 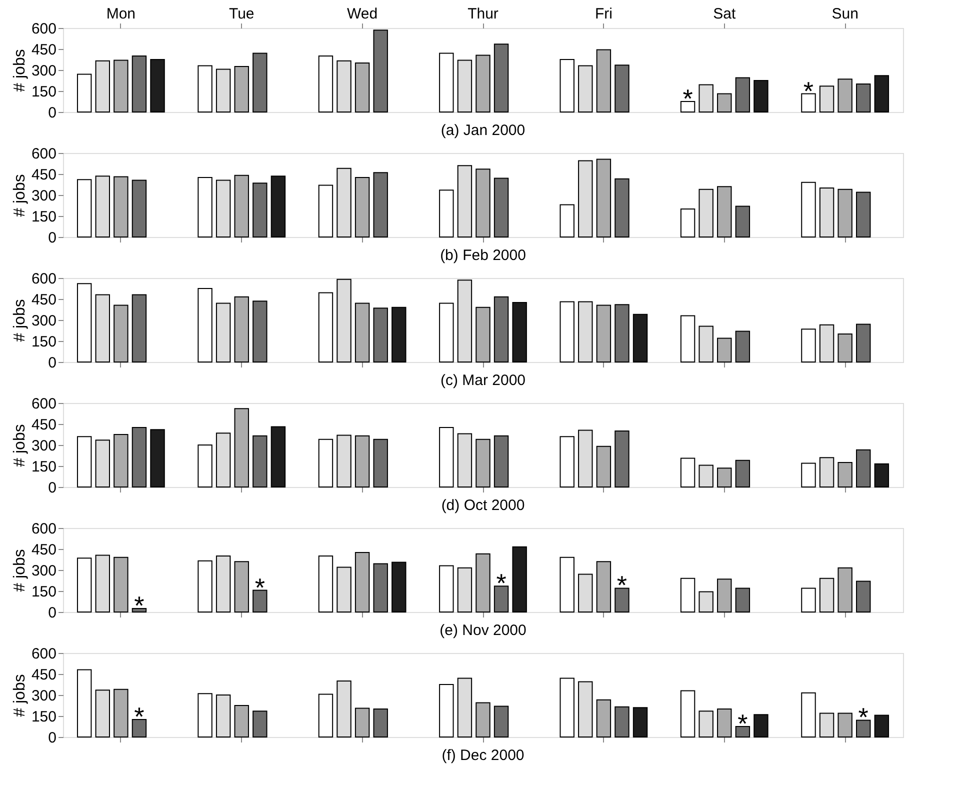 What do you see at coordinates (483, 630) in the screenshot?
I see `x-axis-title: (e) Nov 2000` at bounding box center [483, 630].